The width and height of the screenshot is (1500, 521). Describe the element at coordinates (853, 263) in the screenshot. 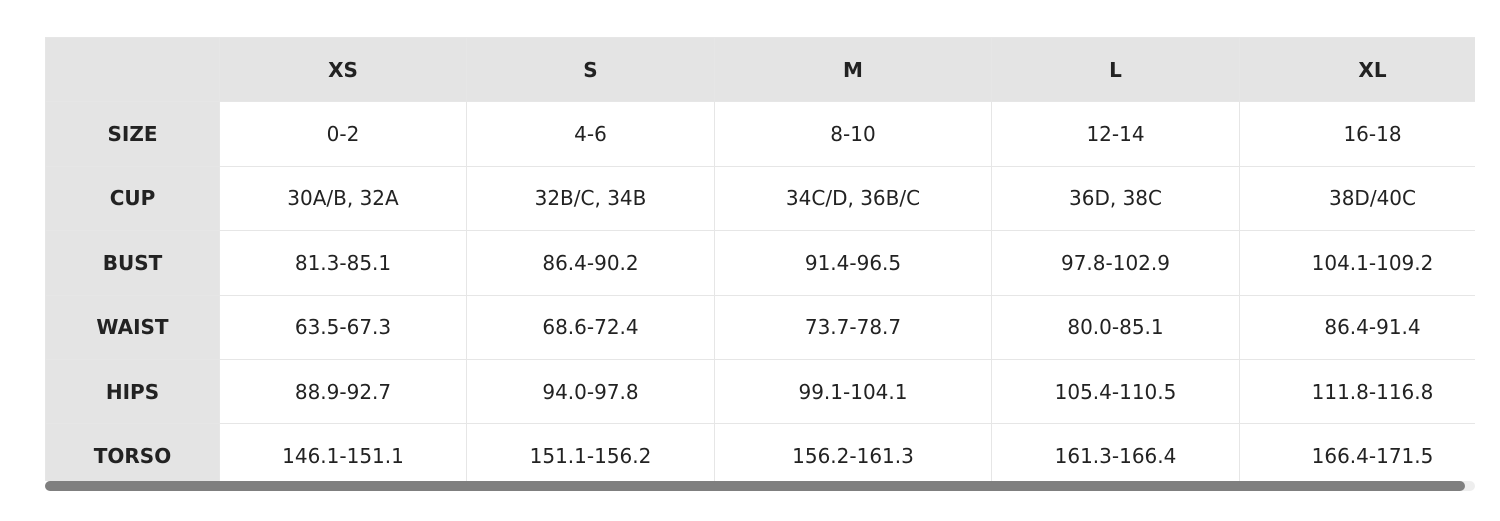

I see `table-cell: 91.4-96.5` at that location.